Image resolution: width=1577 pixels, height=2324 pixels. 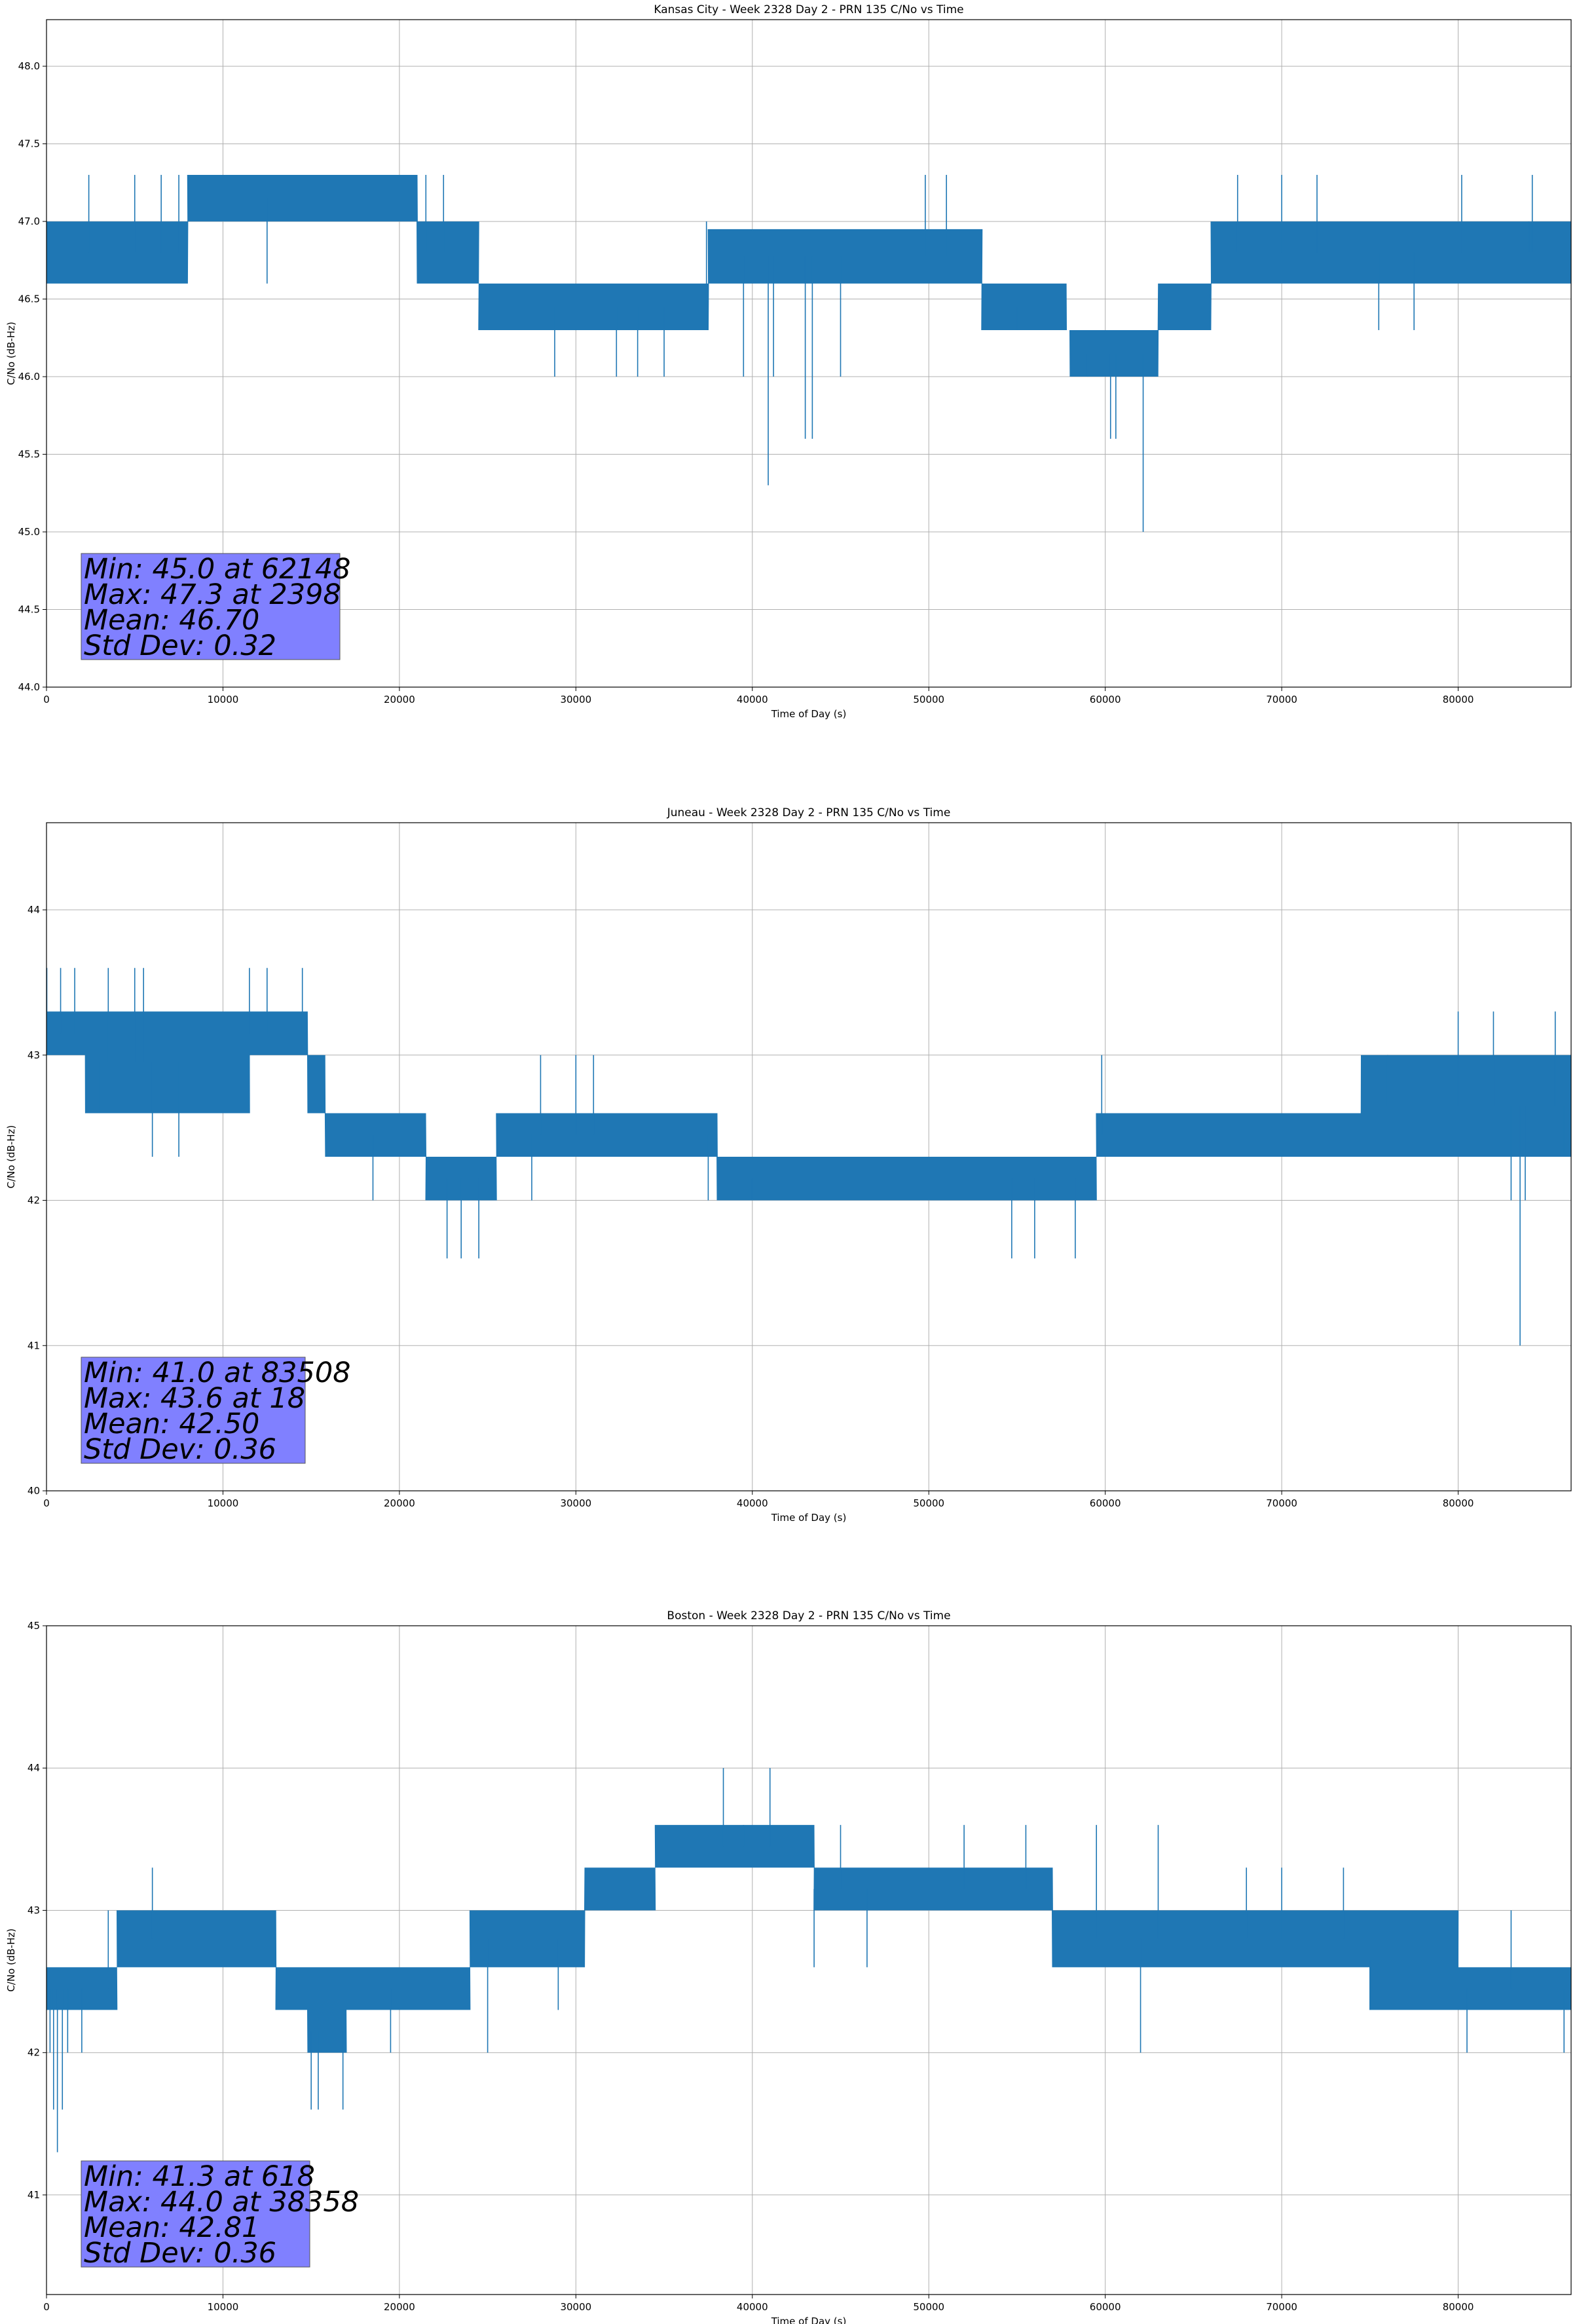 I want to click on stats-line: Mean: 42.81, so click(x=171, y=2227).